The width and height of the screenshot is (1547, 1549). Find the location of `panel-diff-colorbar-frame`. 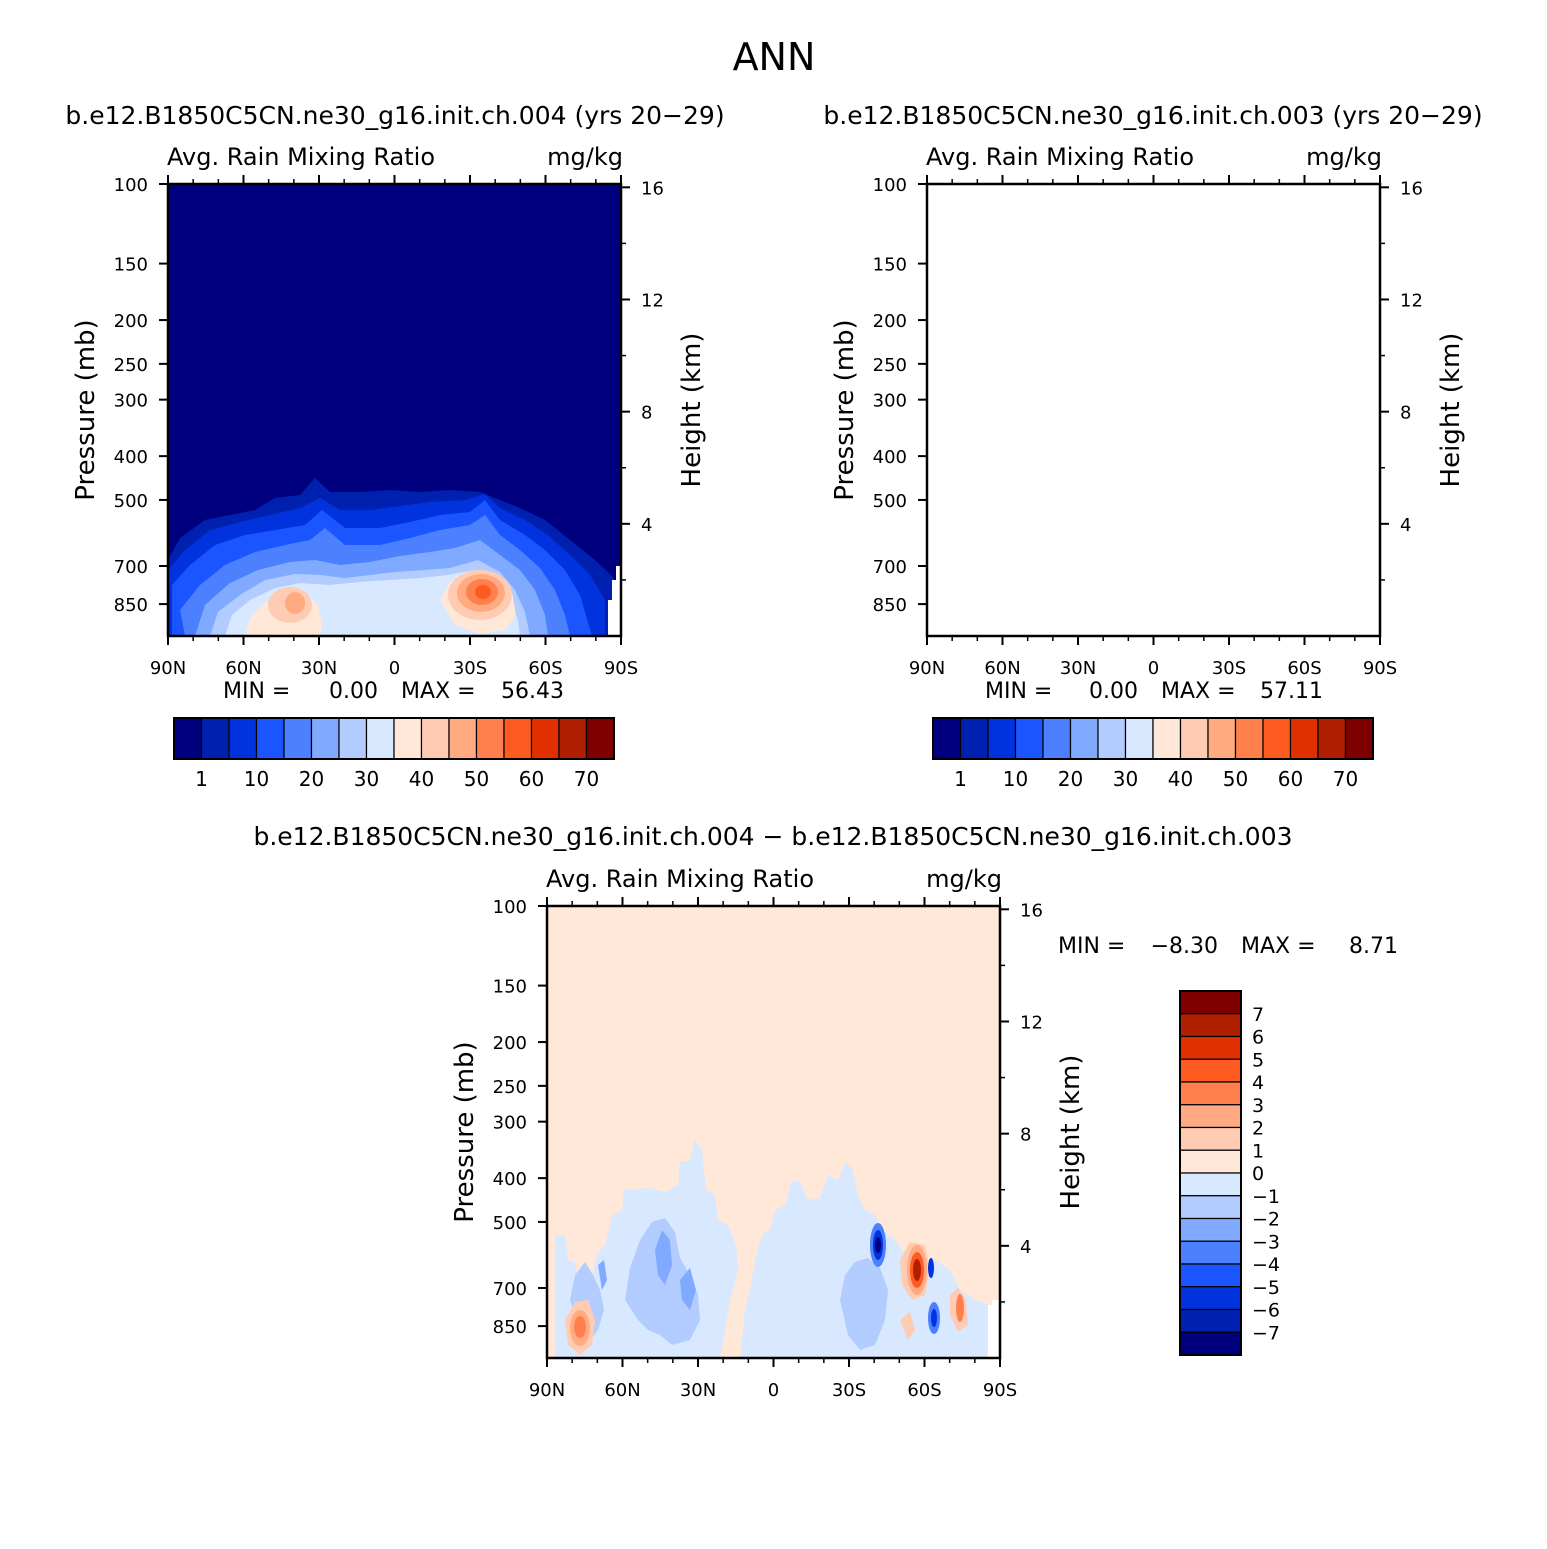

panel-diff-colorbar-frame is located at coordinates (1210, 1173).